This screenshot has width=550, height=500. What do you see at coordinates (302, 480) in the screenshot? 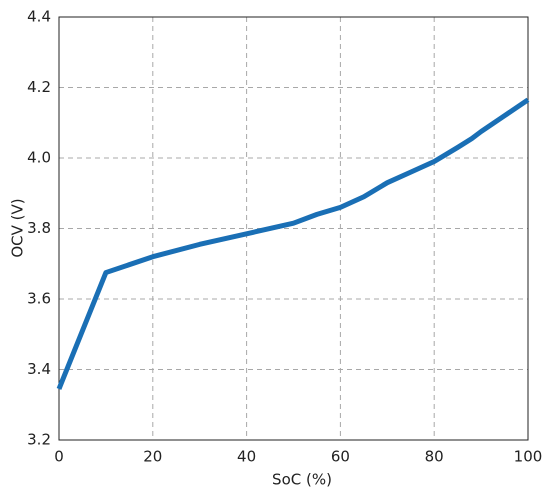
I see `x-axis-label: SoC (%)` at bounding box center [302, 480].